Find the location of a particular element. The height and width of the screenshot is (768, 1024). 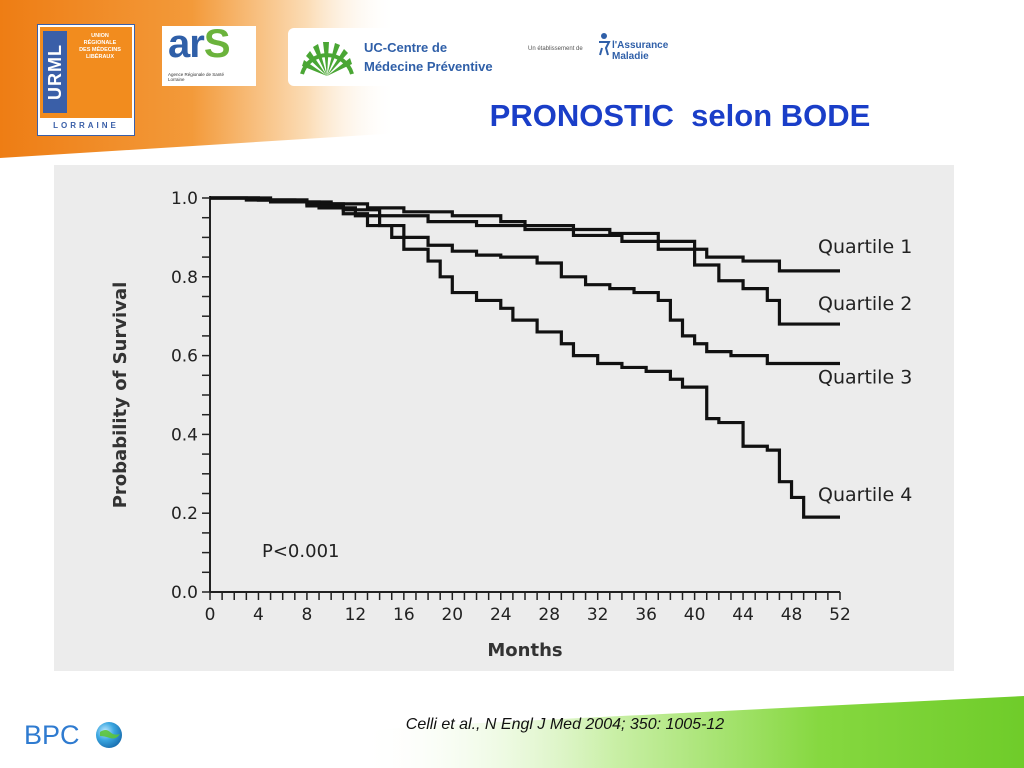

y-tick-label: 1.0 is located at coordinates (184, 199).